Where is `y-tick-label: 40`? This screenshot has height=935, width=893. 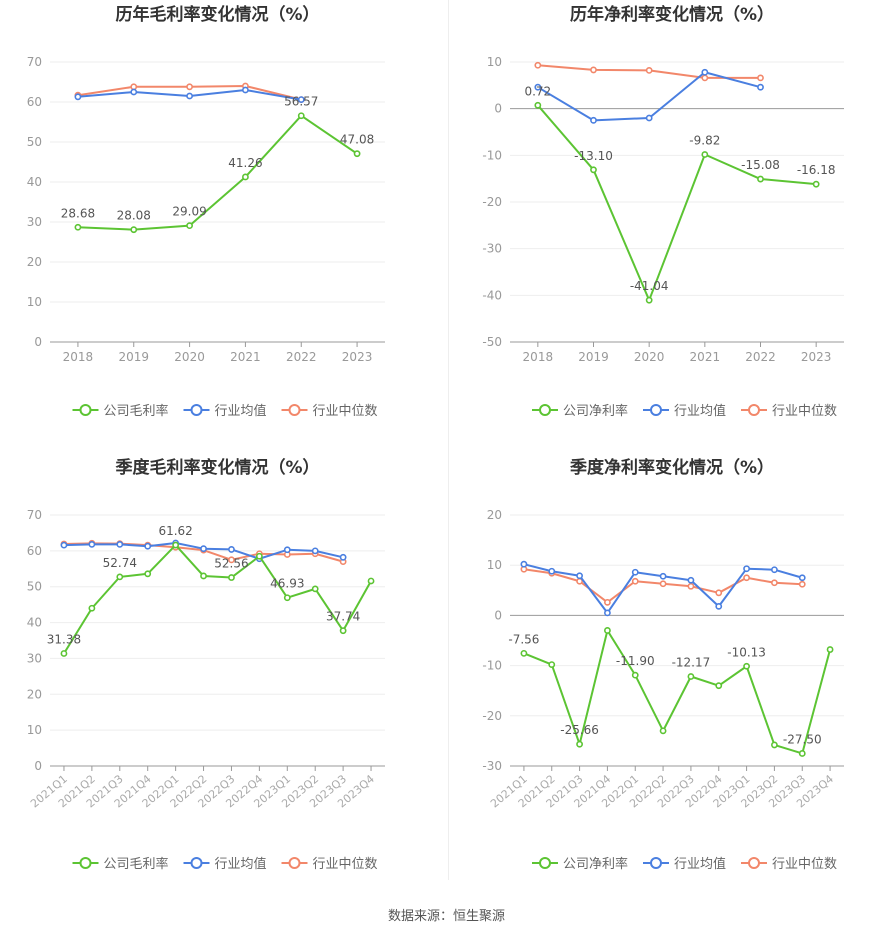 y-tick-label: 40 is located at coordinates (34, 623).